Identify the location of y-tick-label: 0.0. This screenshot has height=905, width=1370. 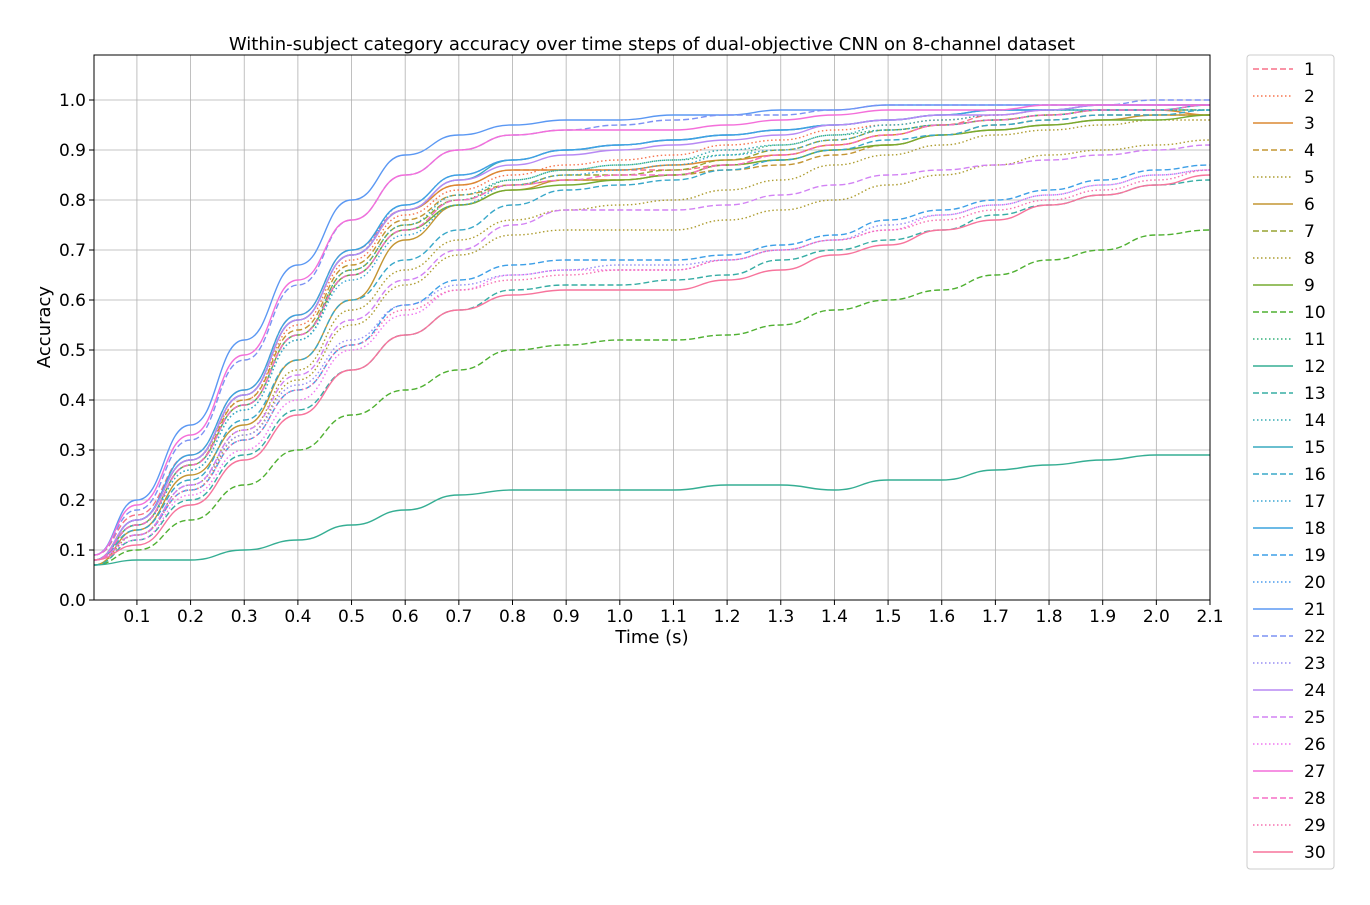
(72, 601).